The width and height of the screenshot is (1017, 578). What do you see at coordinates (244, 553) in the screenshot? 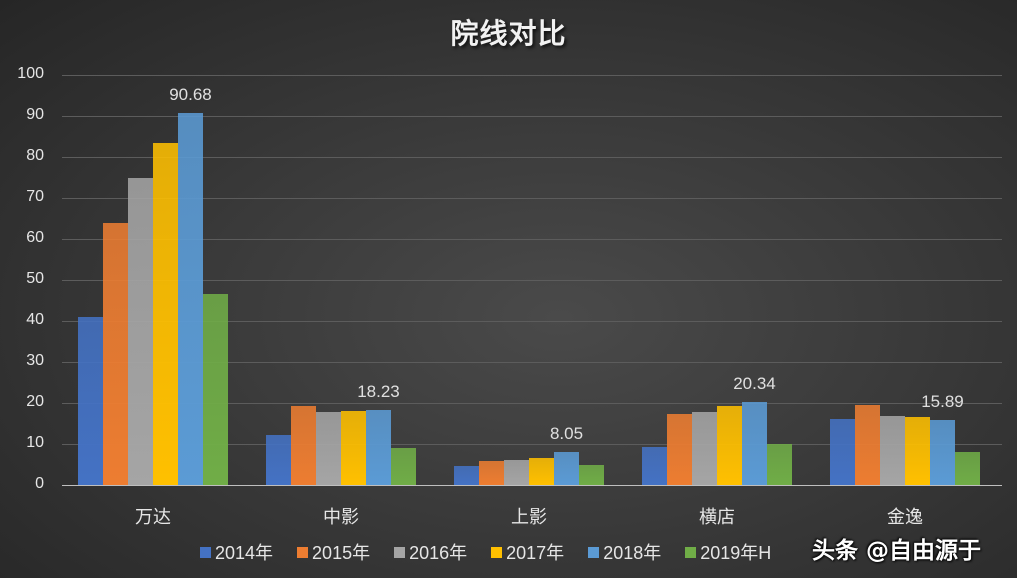
I see `legend-label: 2014年` at bounding box center [244, 553].